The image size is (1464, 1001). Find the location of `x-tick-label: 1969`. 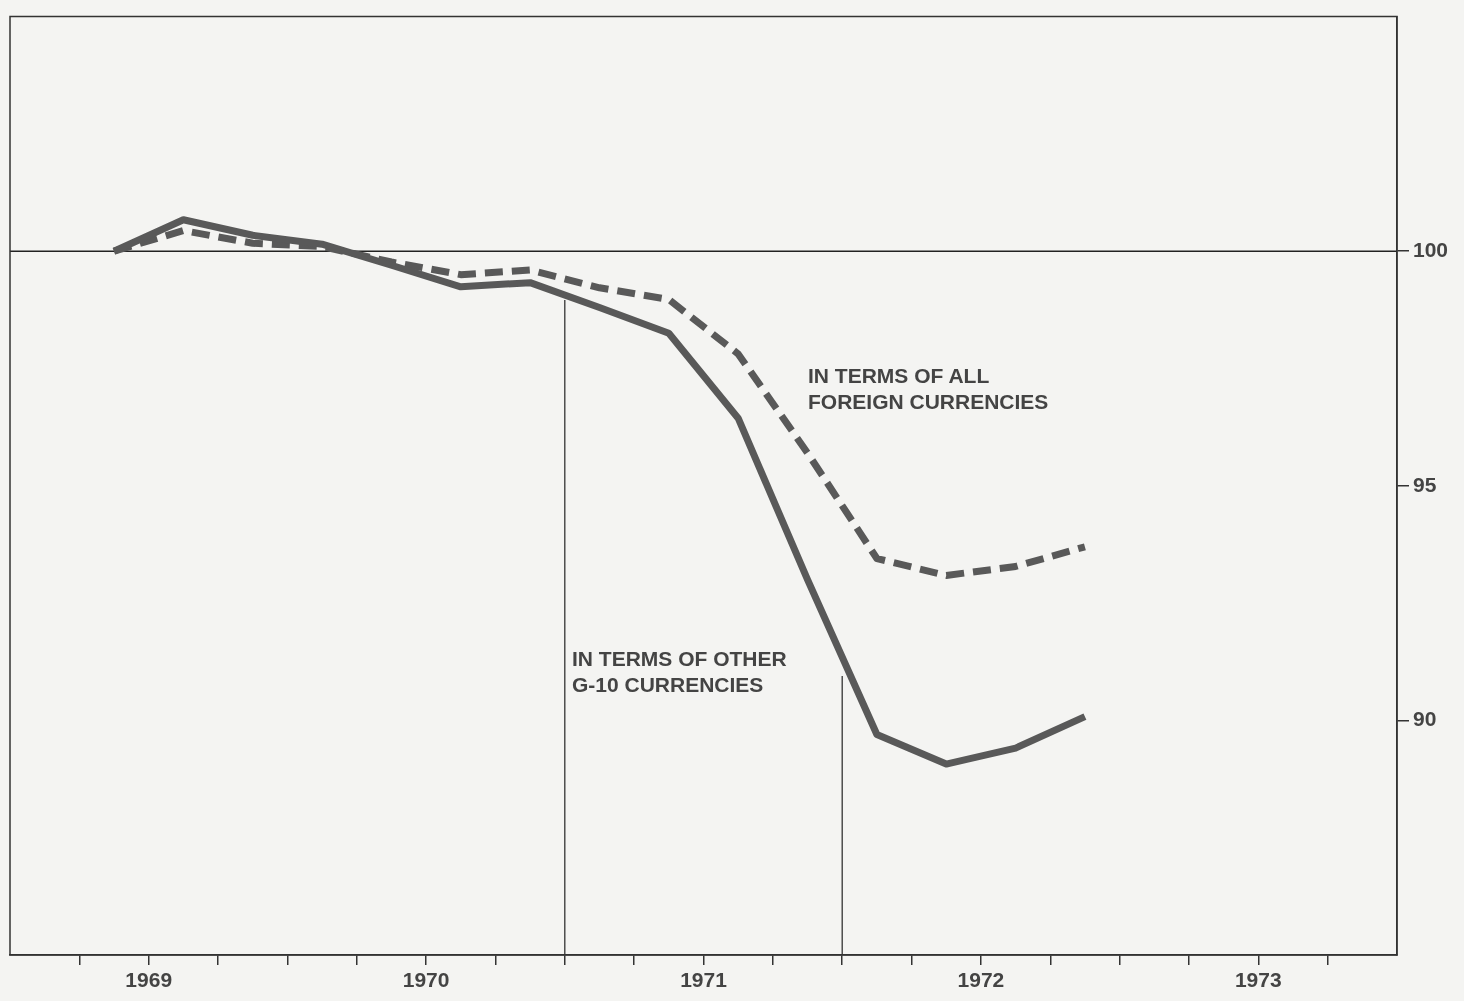

x-tick-label: 1969 is located at coordinates (149, 980).